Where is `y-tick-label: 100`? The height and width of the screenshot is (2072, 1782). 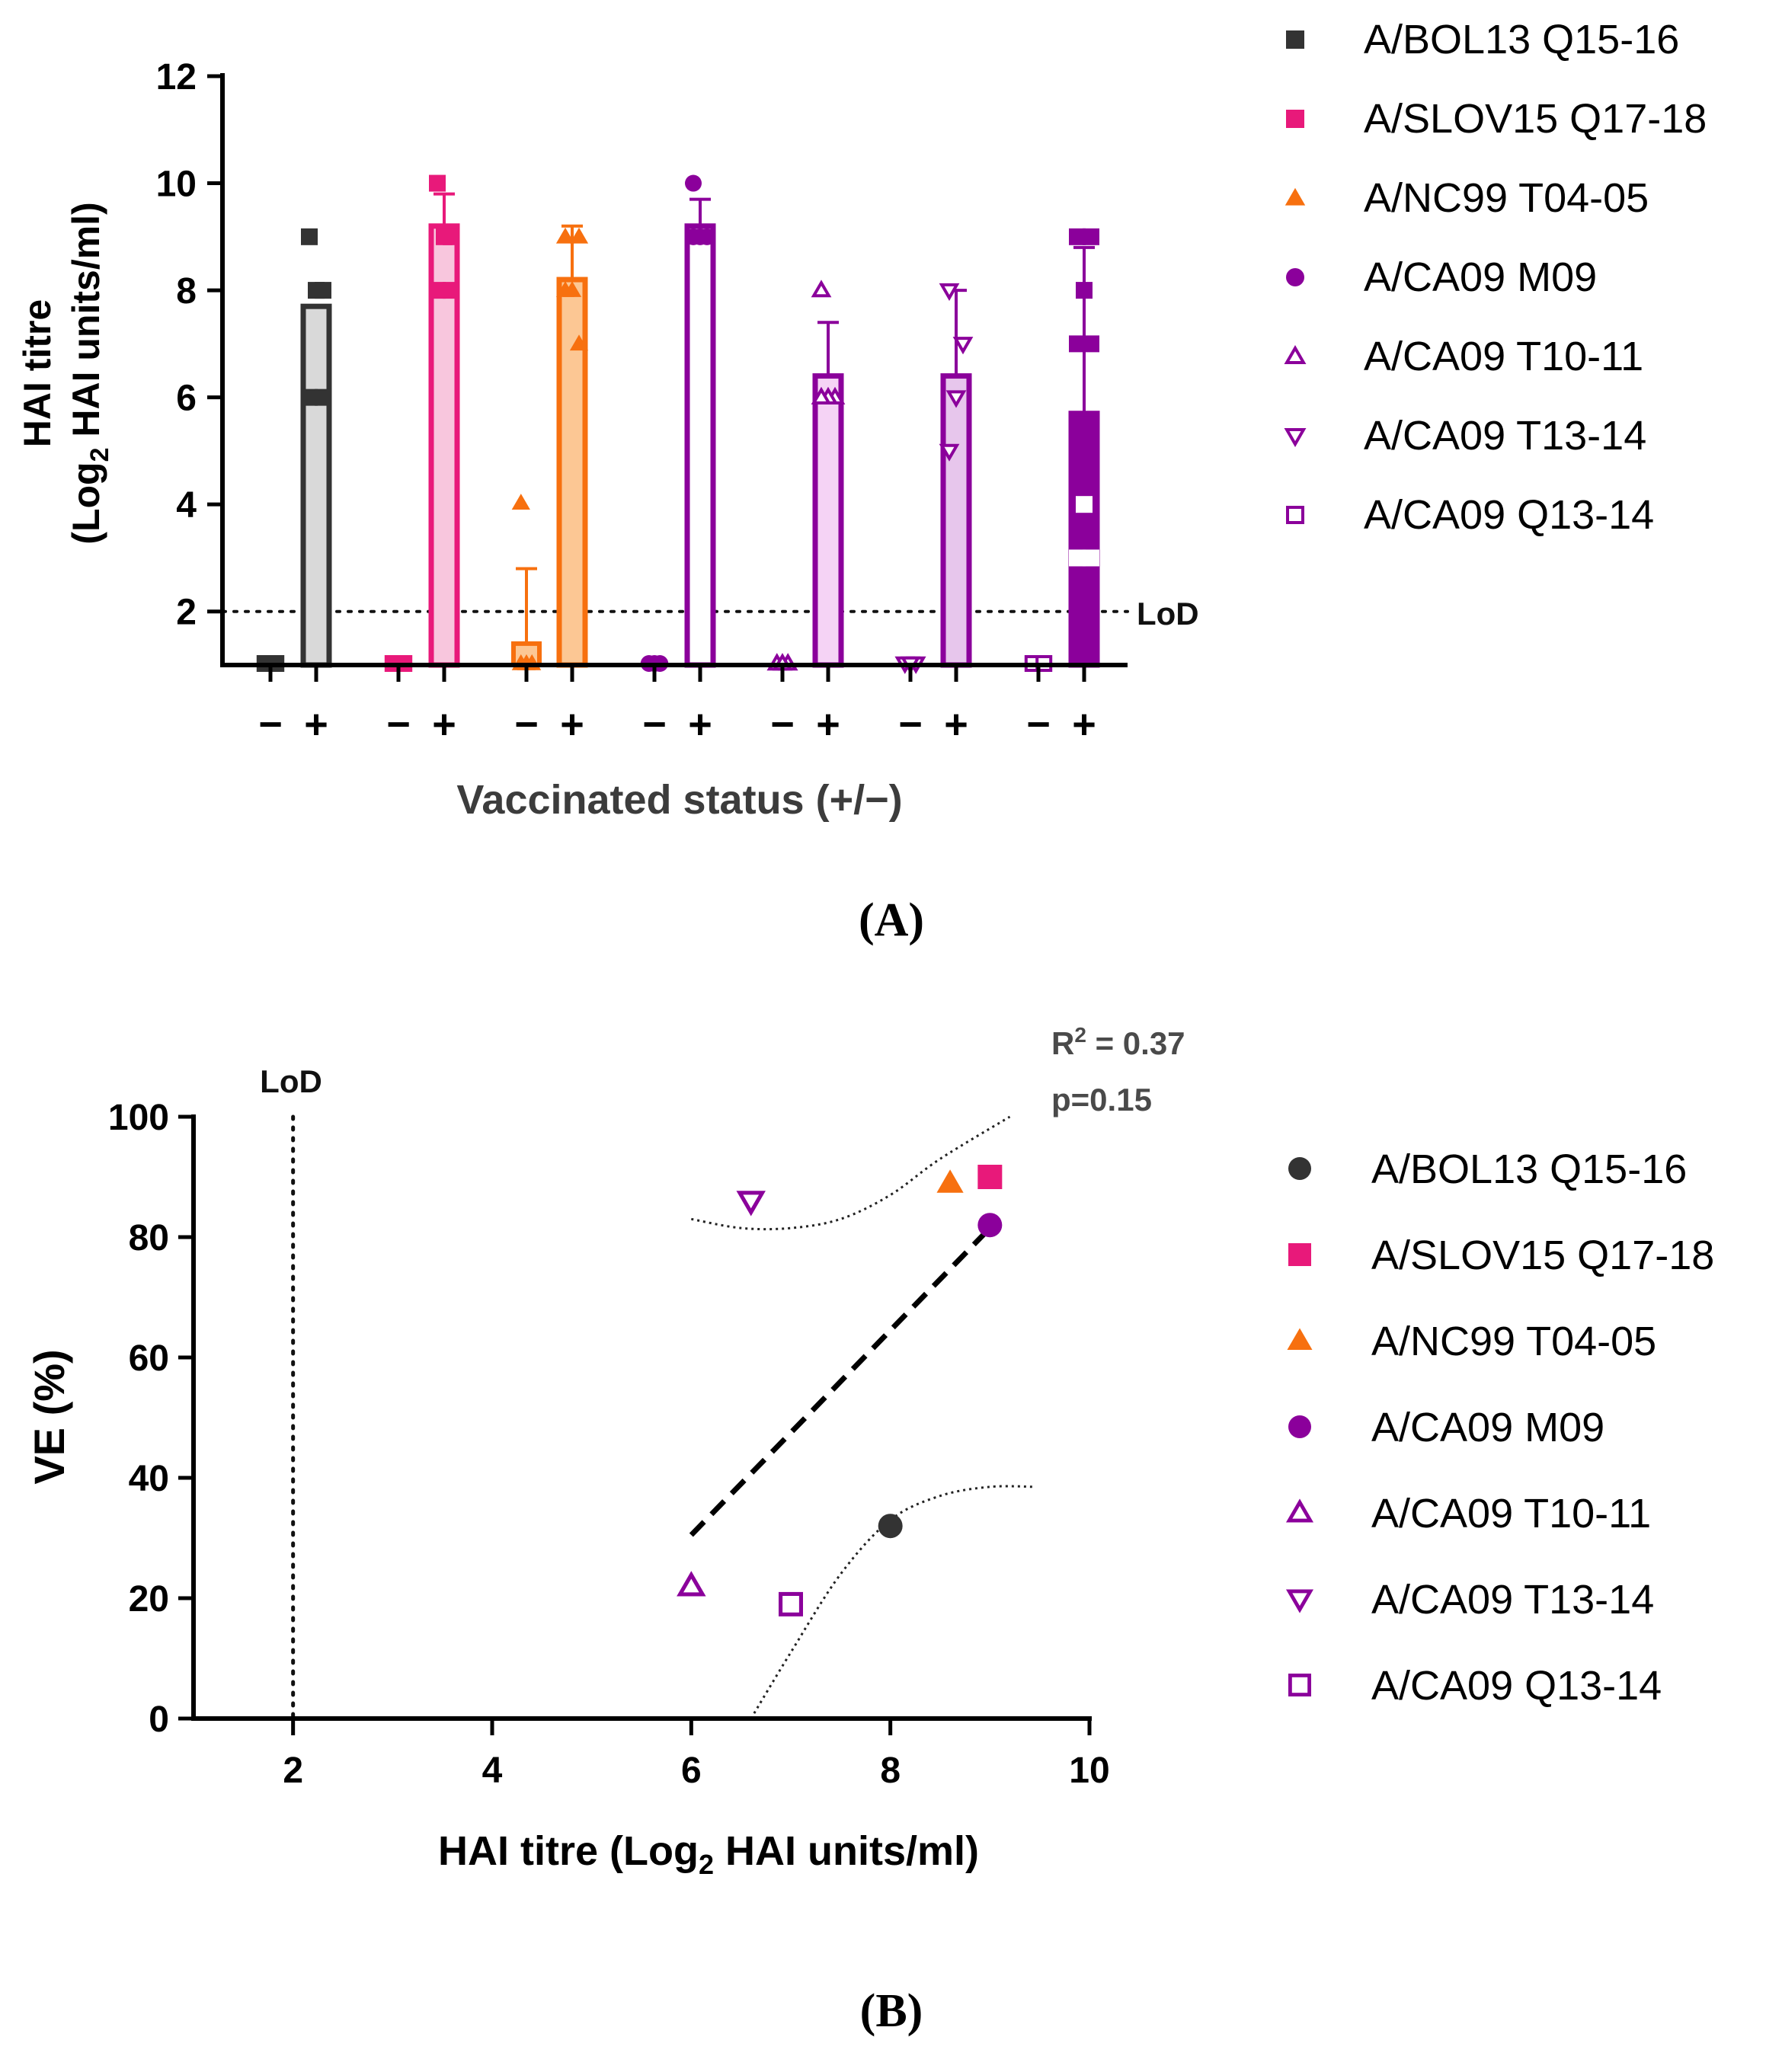
y-tick-label: 100 is located at coordinates (138, 1118).